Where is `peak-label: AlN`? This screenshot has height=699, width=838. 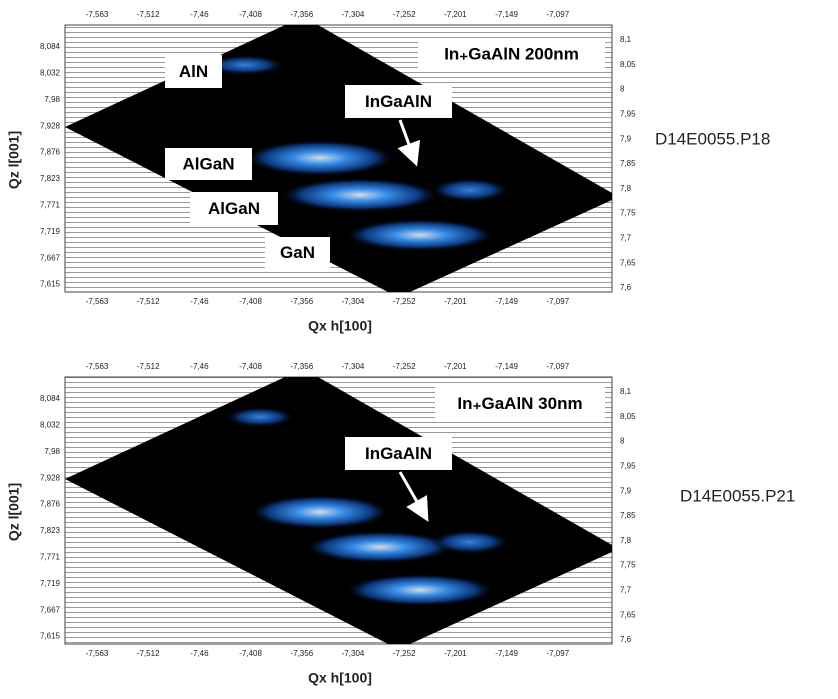 peak-label: AlN is located at coordinates (193, 71).